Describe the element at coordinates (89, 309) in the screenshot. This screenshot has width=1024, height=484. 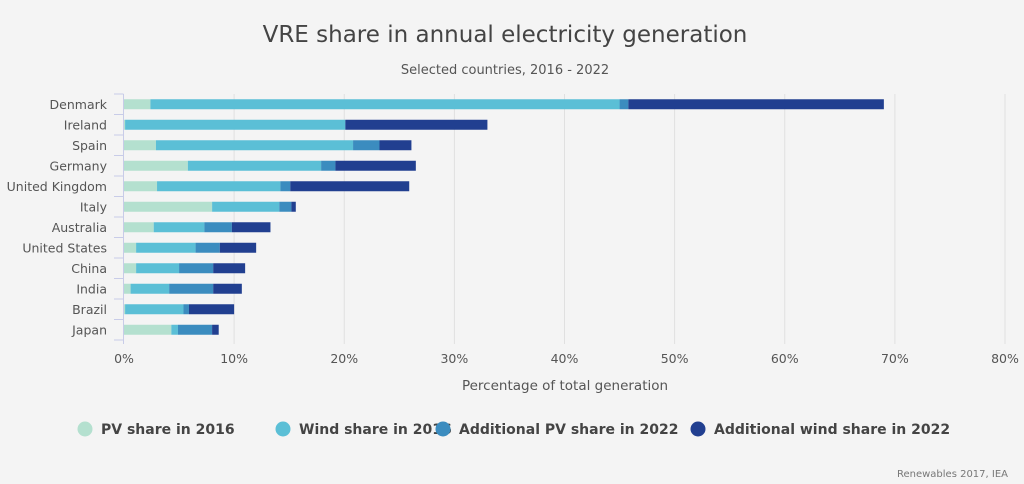
I see `y-tick-label: Brazil` at that location.